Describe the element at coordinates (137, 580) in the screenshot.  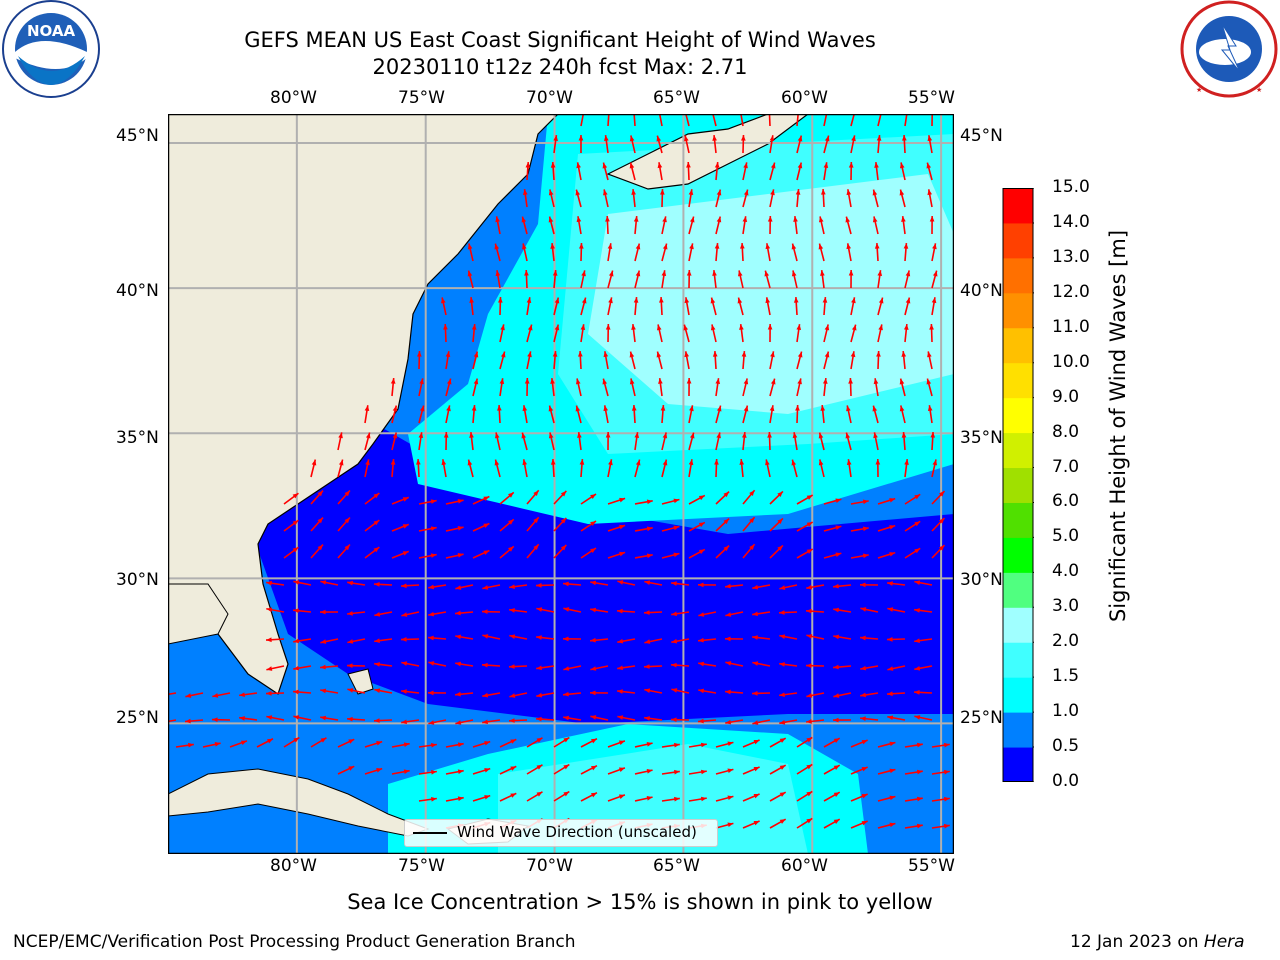
I see `lat-tick-left: 30°N` at that location.